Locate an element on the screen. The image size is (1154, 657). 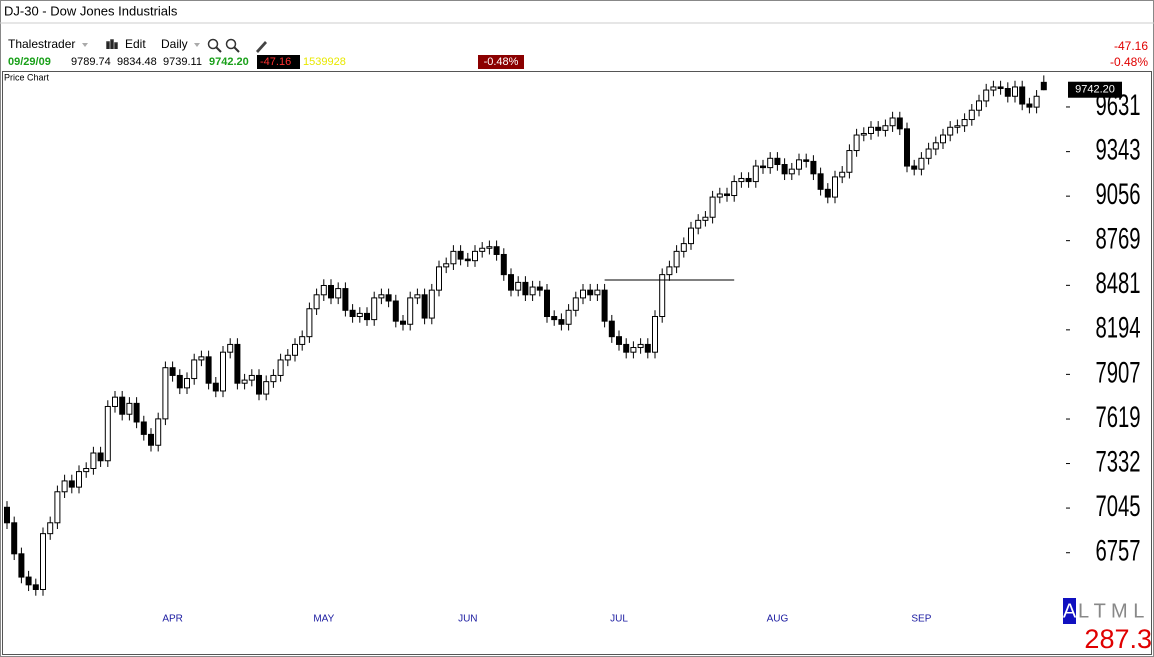
right-change-pct: -0.48% is located at coordinates (1129, 62).